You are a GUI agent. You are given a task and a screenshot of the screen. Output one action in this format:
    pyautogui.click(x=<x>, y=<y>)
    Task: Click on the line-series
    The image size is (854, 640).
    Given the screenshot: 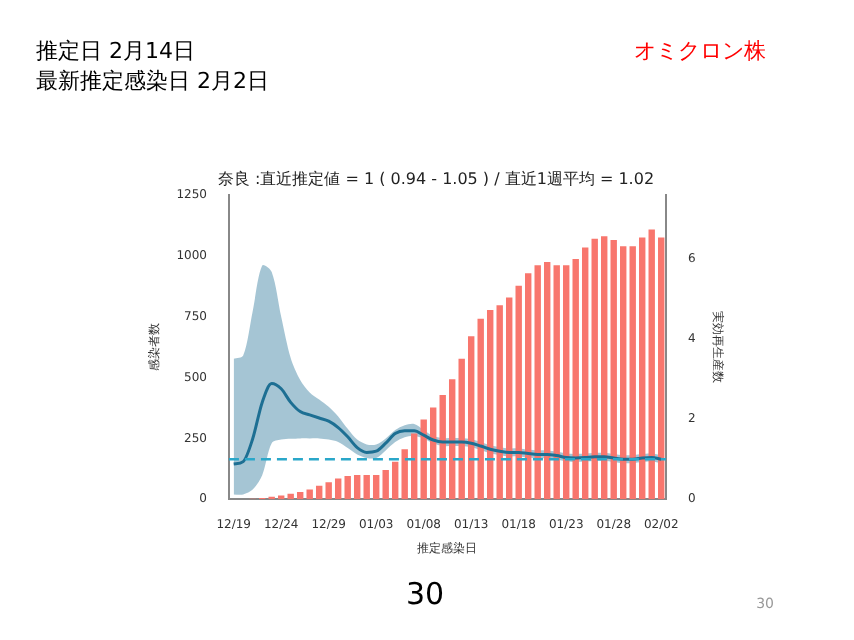 What is the action you would take?
    pyautogui.click(x=447, y=424)
    